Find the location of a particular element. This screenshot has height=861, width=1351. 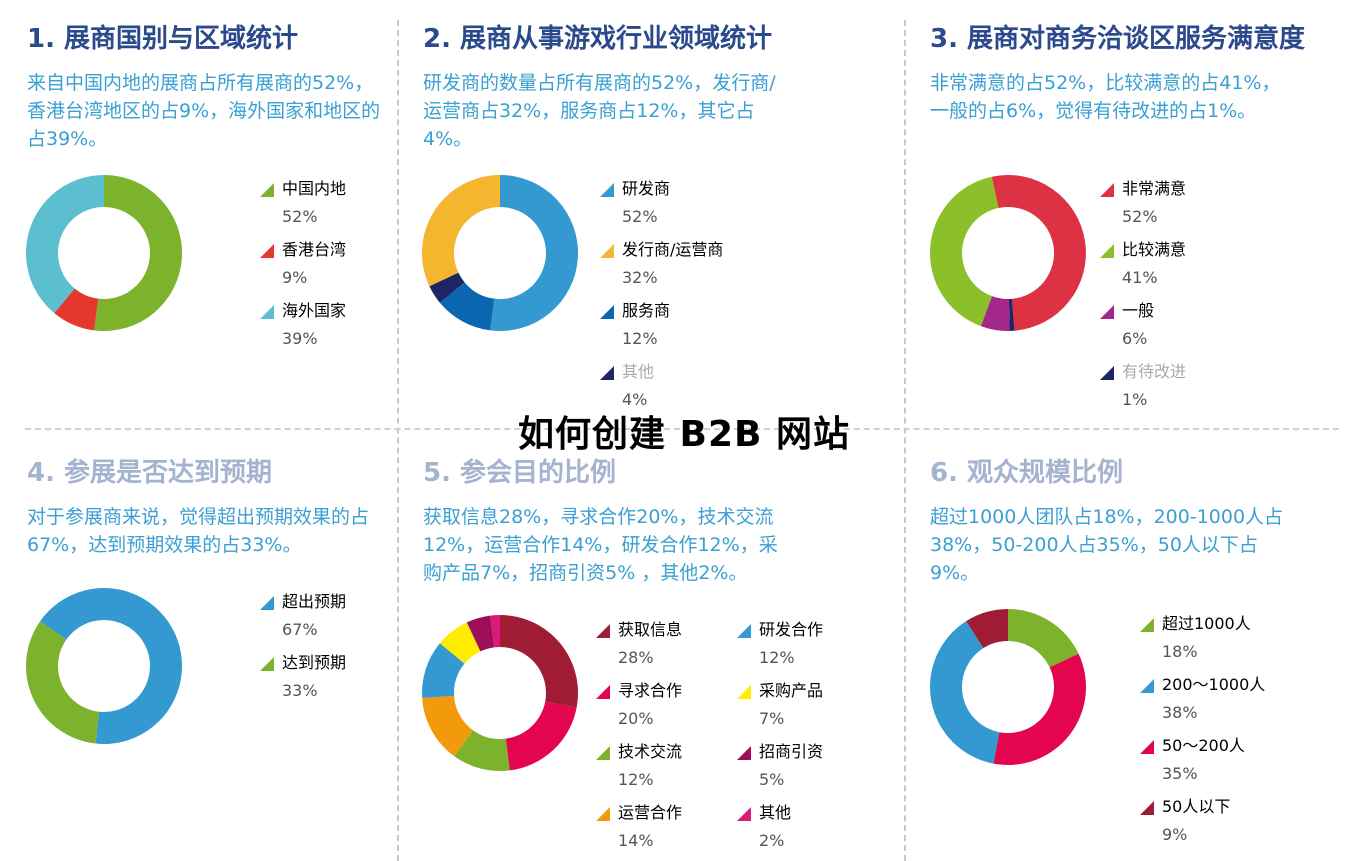

legend-value: 14% is located at coordinates (636, 840).